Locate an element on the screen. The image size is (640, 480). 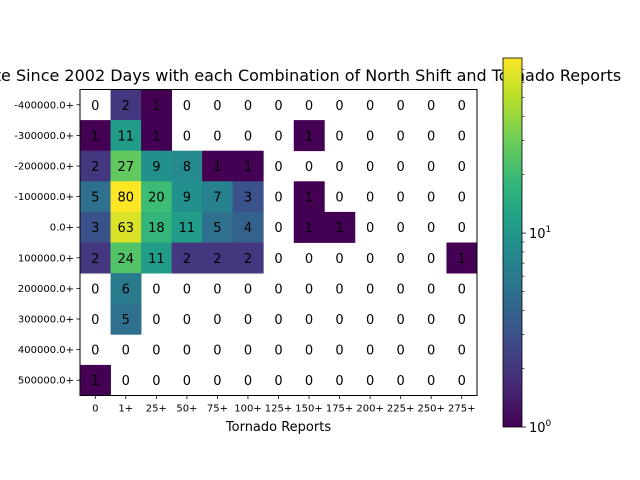
cell-value-label: 20 is located at coordinates (156, 198).